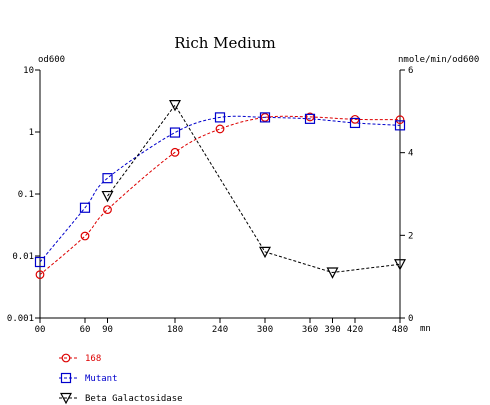 The width and height of the screenshot is (490, 405). I want to click on y-left-tick-label: 10, so click(28, 71).